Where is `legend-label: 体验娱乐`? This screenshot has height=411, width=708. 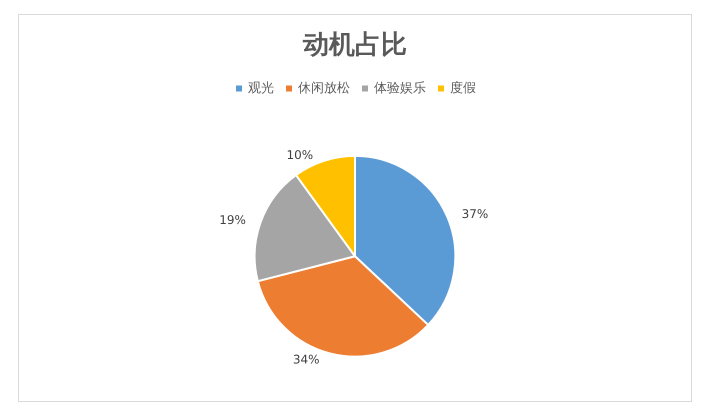 legend-label: 体验娱乐 is located at coordinates (400, 88).